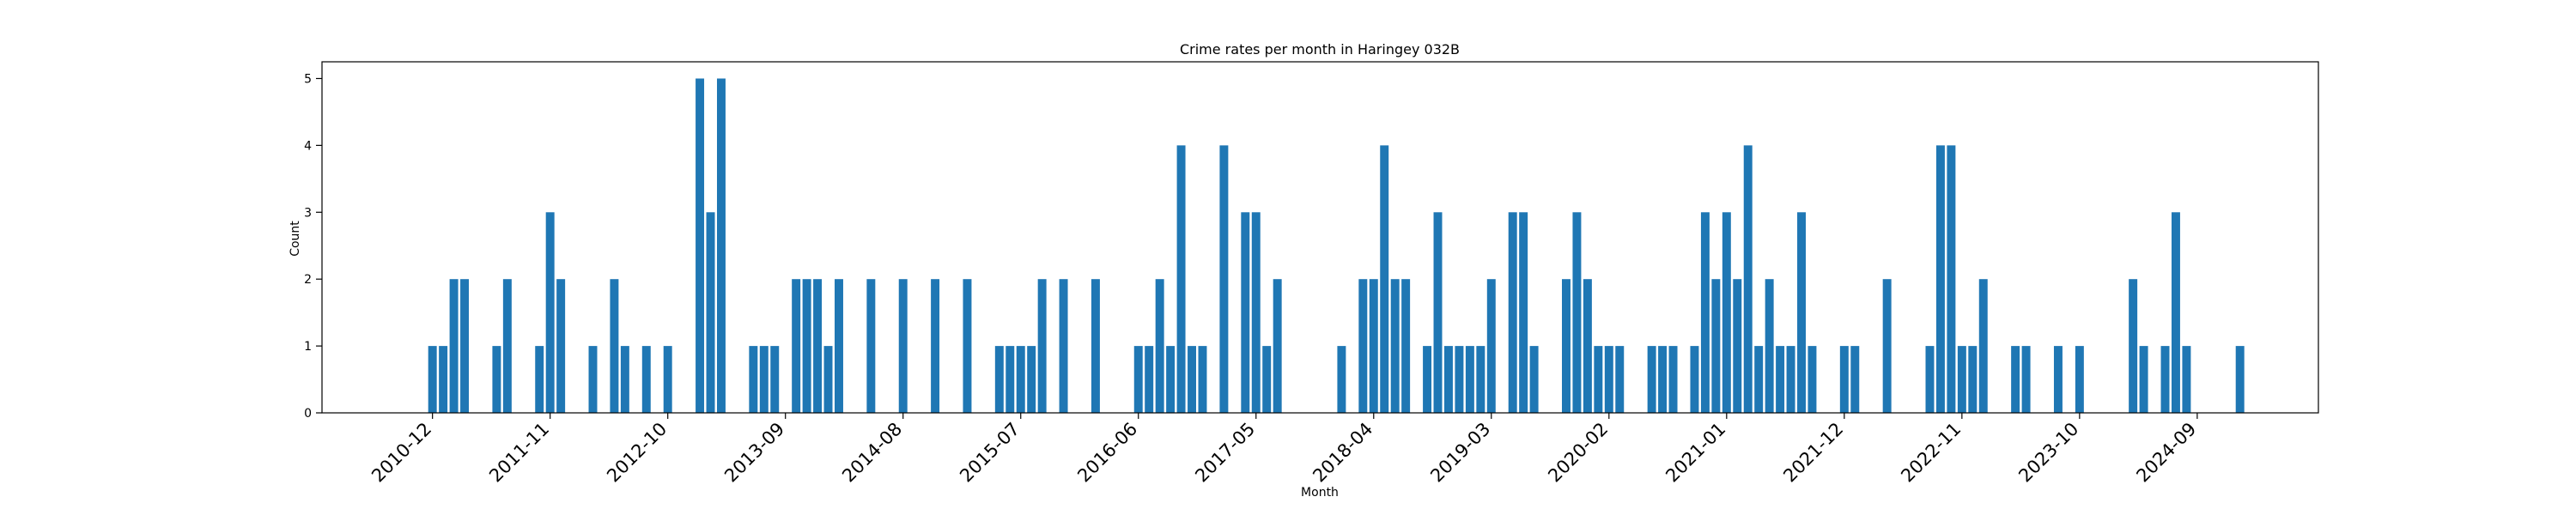 This screenshot has height=515, width=2576. I want to click on y-axis-label: Count, so click(295, 239).